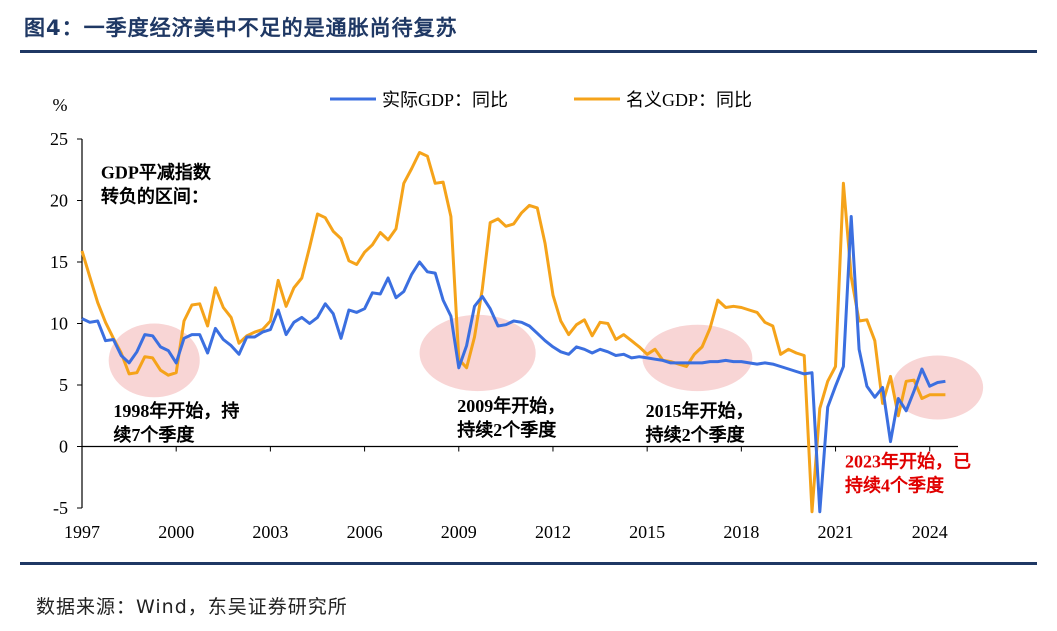 This screenshot has width=1057, height=631. I want to click on annotation-4: 2023年开始，已持续4个季度, so click(908, 472).